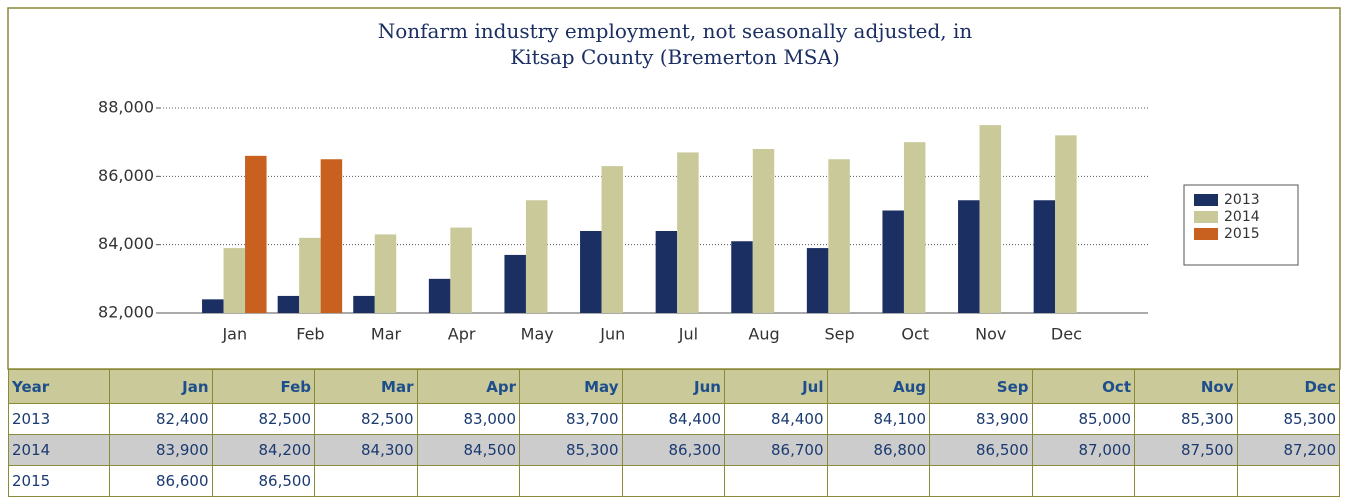  I want to click on header-cell: Jan, so click(161, 386).